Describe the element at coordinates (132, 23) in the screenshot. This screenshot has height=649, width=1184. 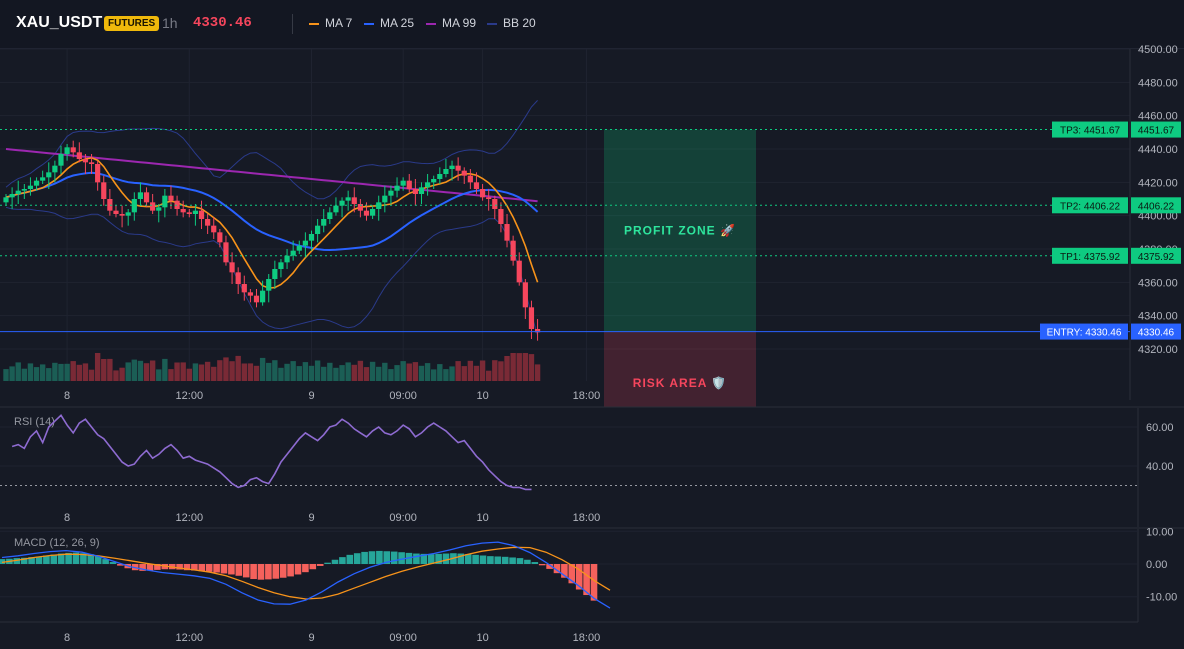
I see `futures-badge: FUTURES` at that location.